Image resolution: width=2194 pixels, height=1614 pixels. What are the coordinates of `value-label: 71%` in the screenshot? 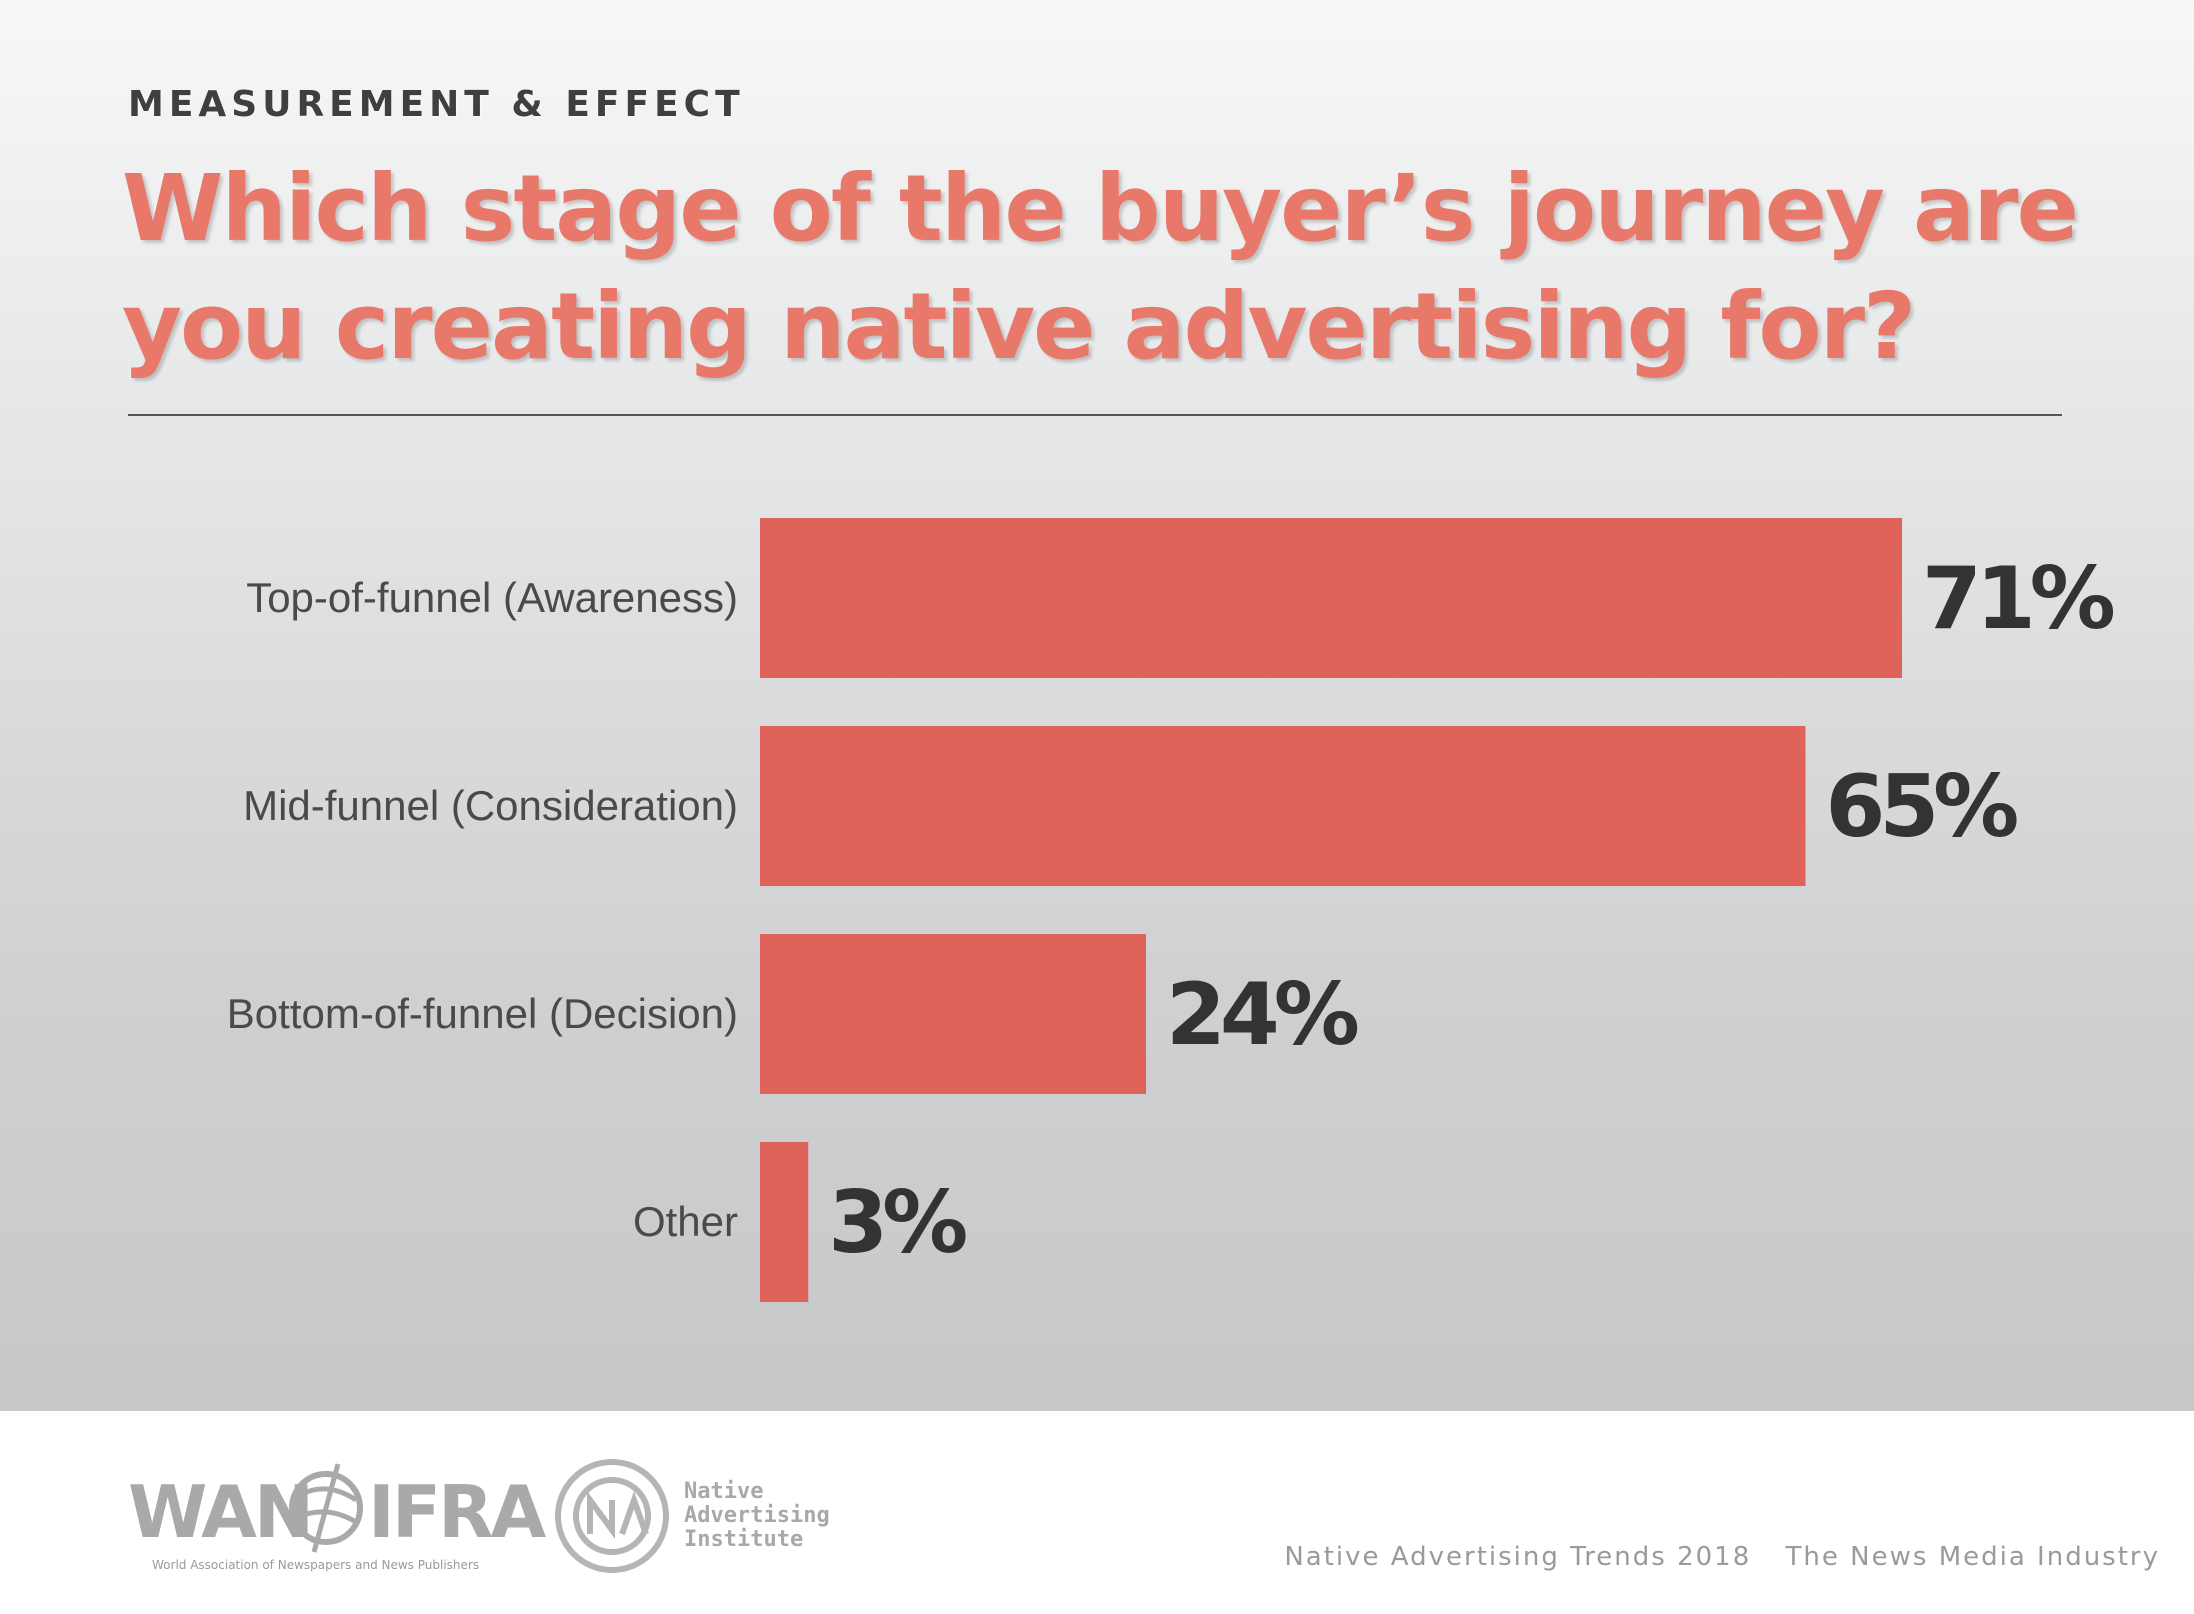 It's located at (2018, 599).